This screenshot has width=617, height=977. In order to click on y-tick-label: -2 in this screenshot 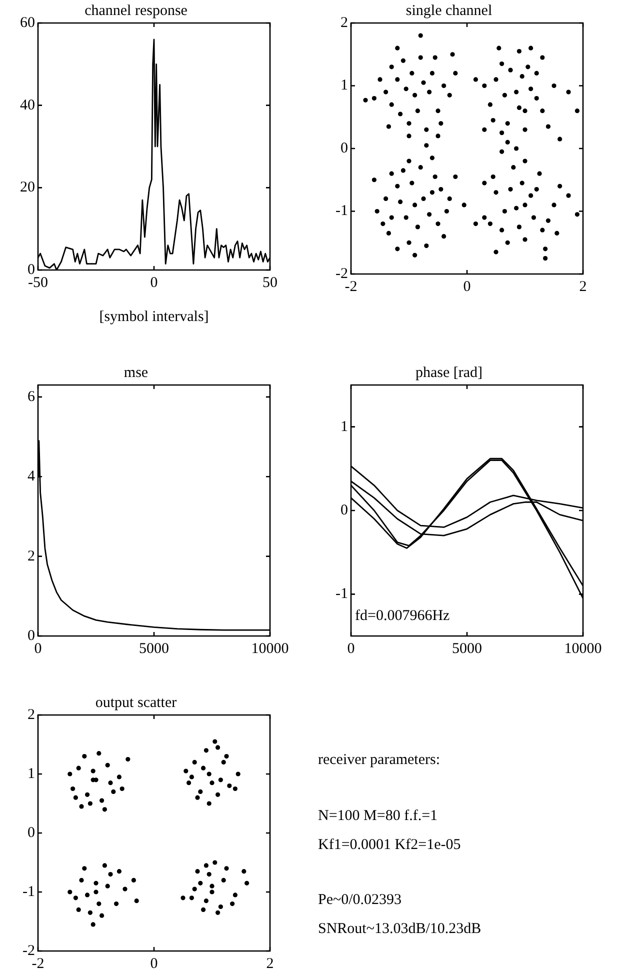, I will do `click(28, 950)`.